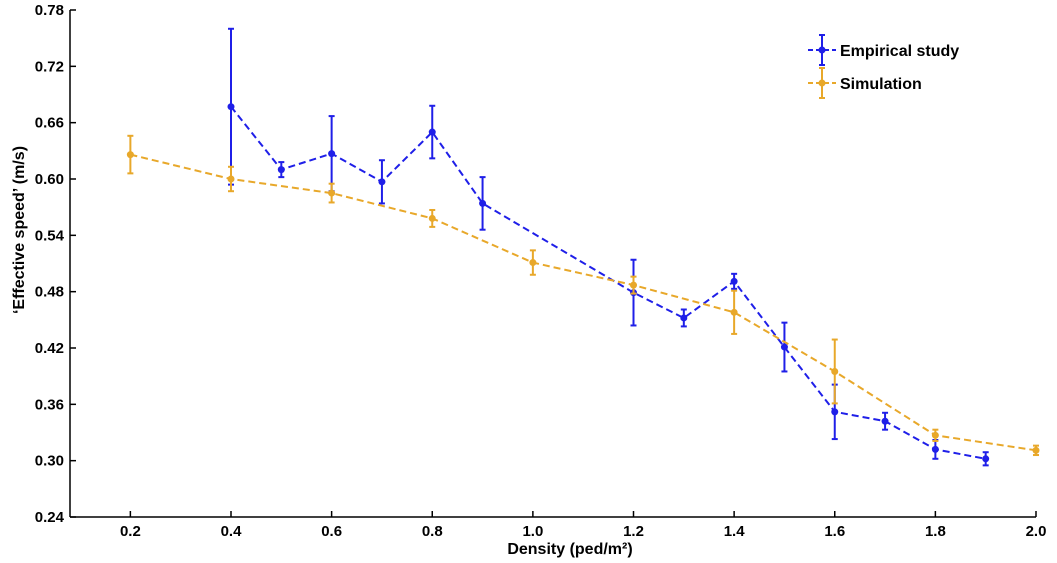 This screenshot has height=563, width=1057. I want to click on legend-item-1: Simulation, so click(865, 83).